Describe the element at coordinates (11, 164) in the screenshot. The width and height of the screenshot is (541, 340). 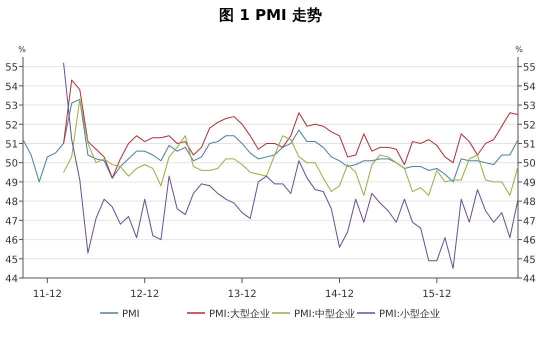
I see `y-tick-label: 50` at that location.